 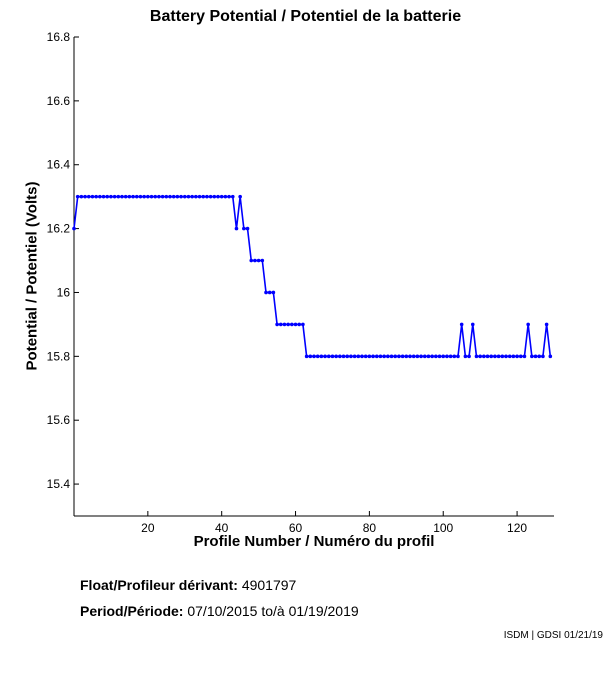 I want to click on x-tick-label: 60, so click(x=296, y=528).